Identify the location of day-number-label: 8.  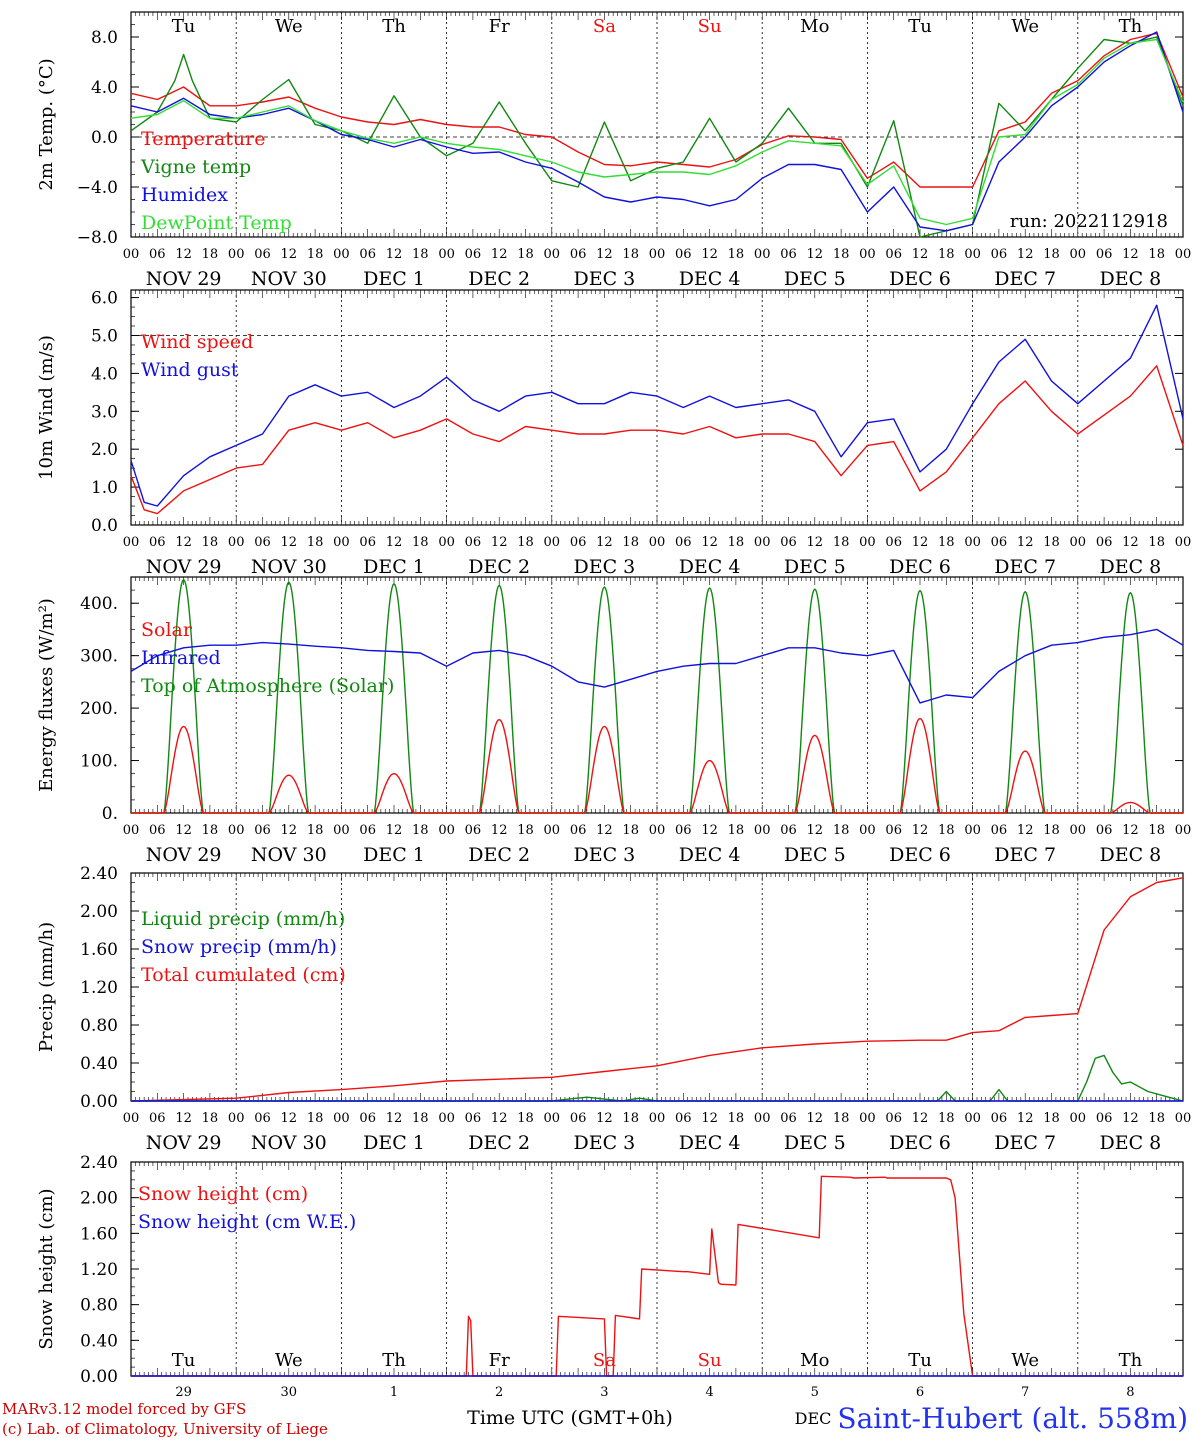
(1130, 1392).